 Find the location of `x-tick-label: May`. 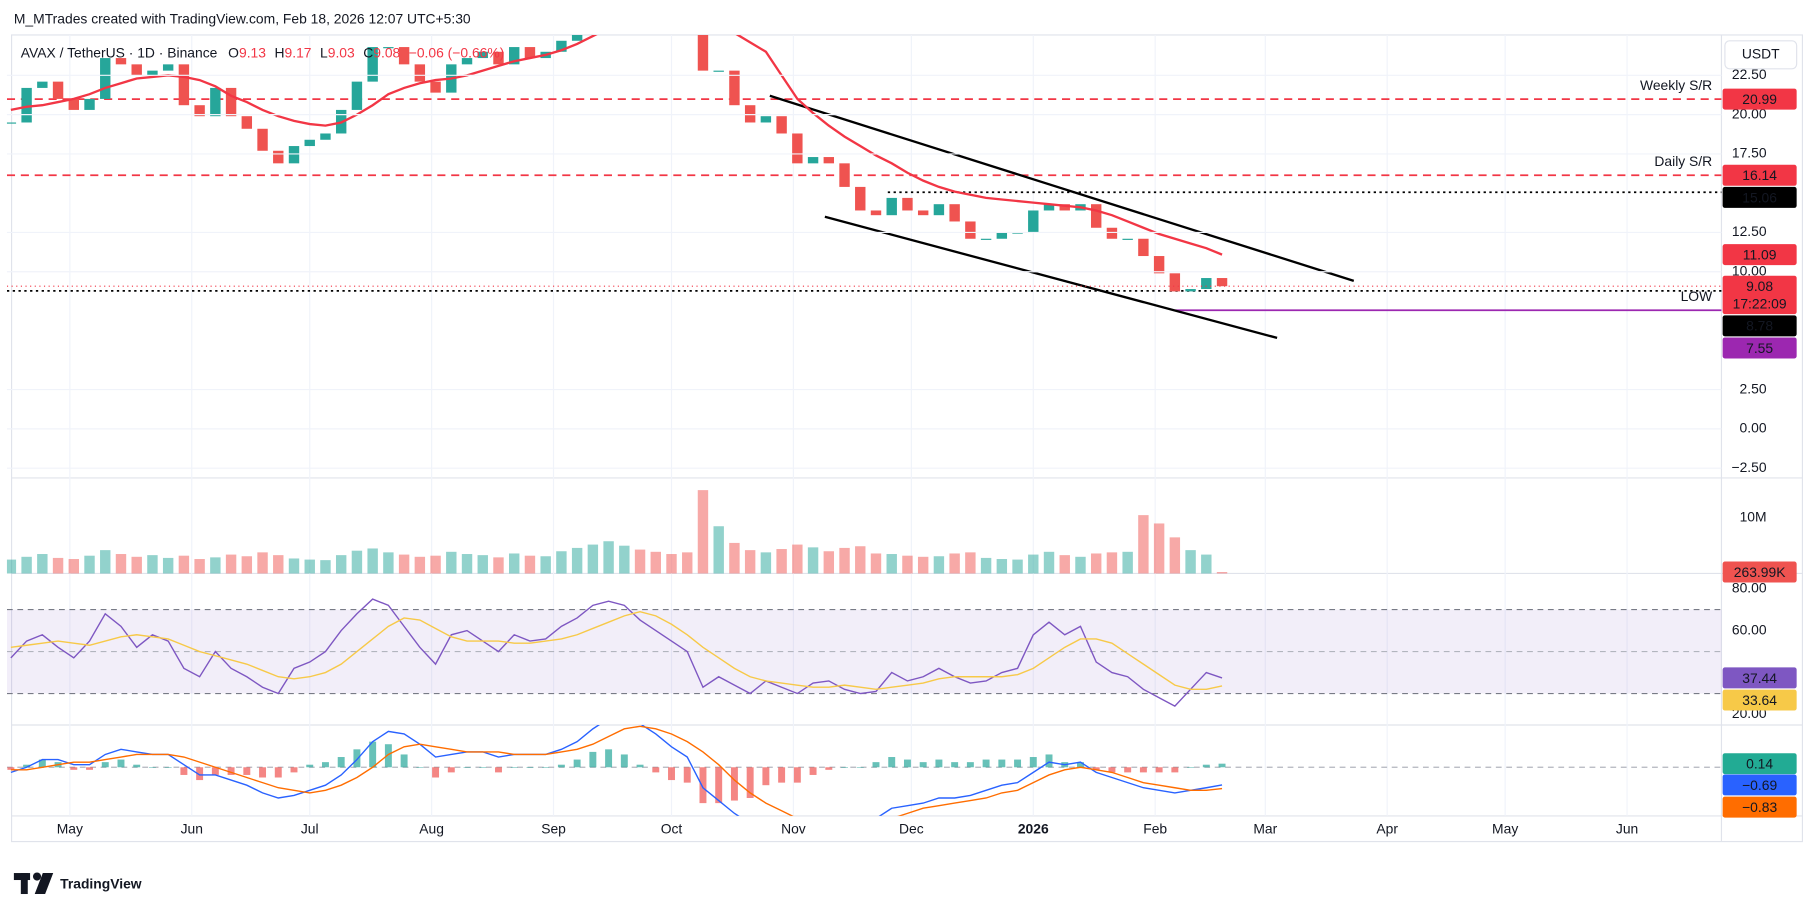

x-tick-label: May is located at coordinates (1505, 829).